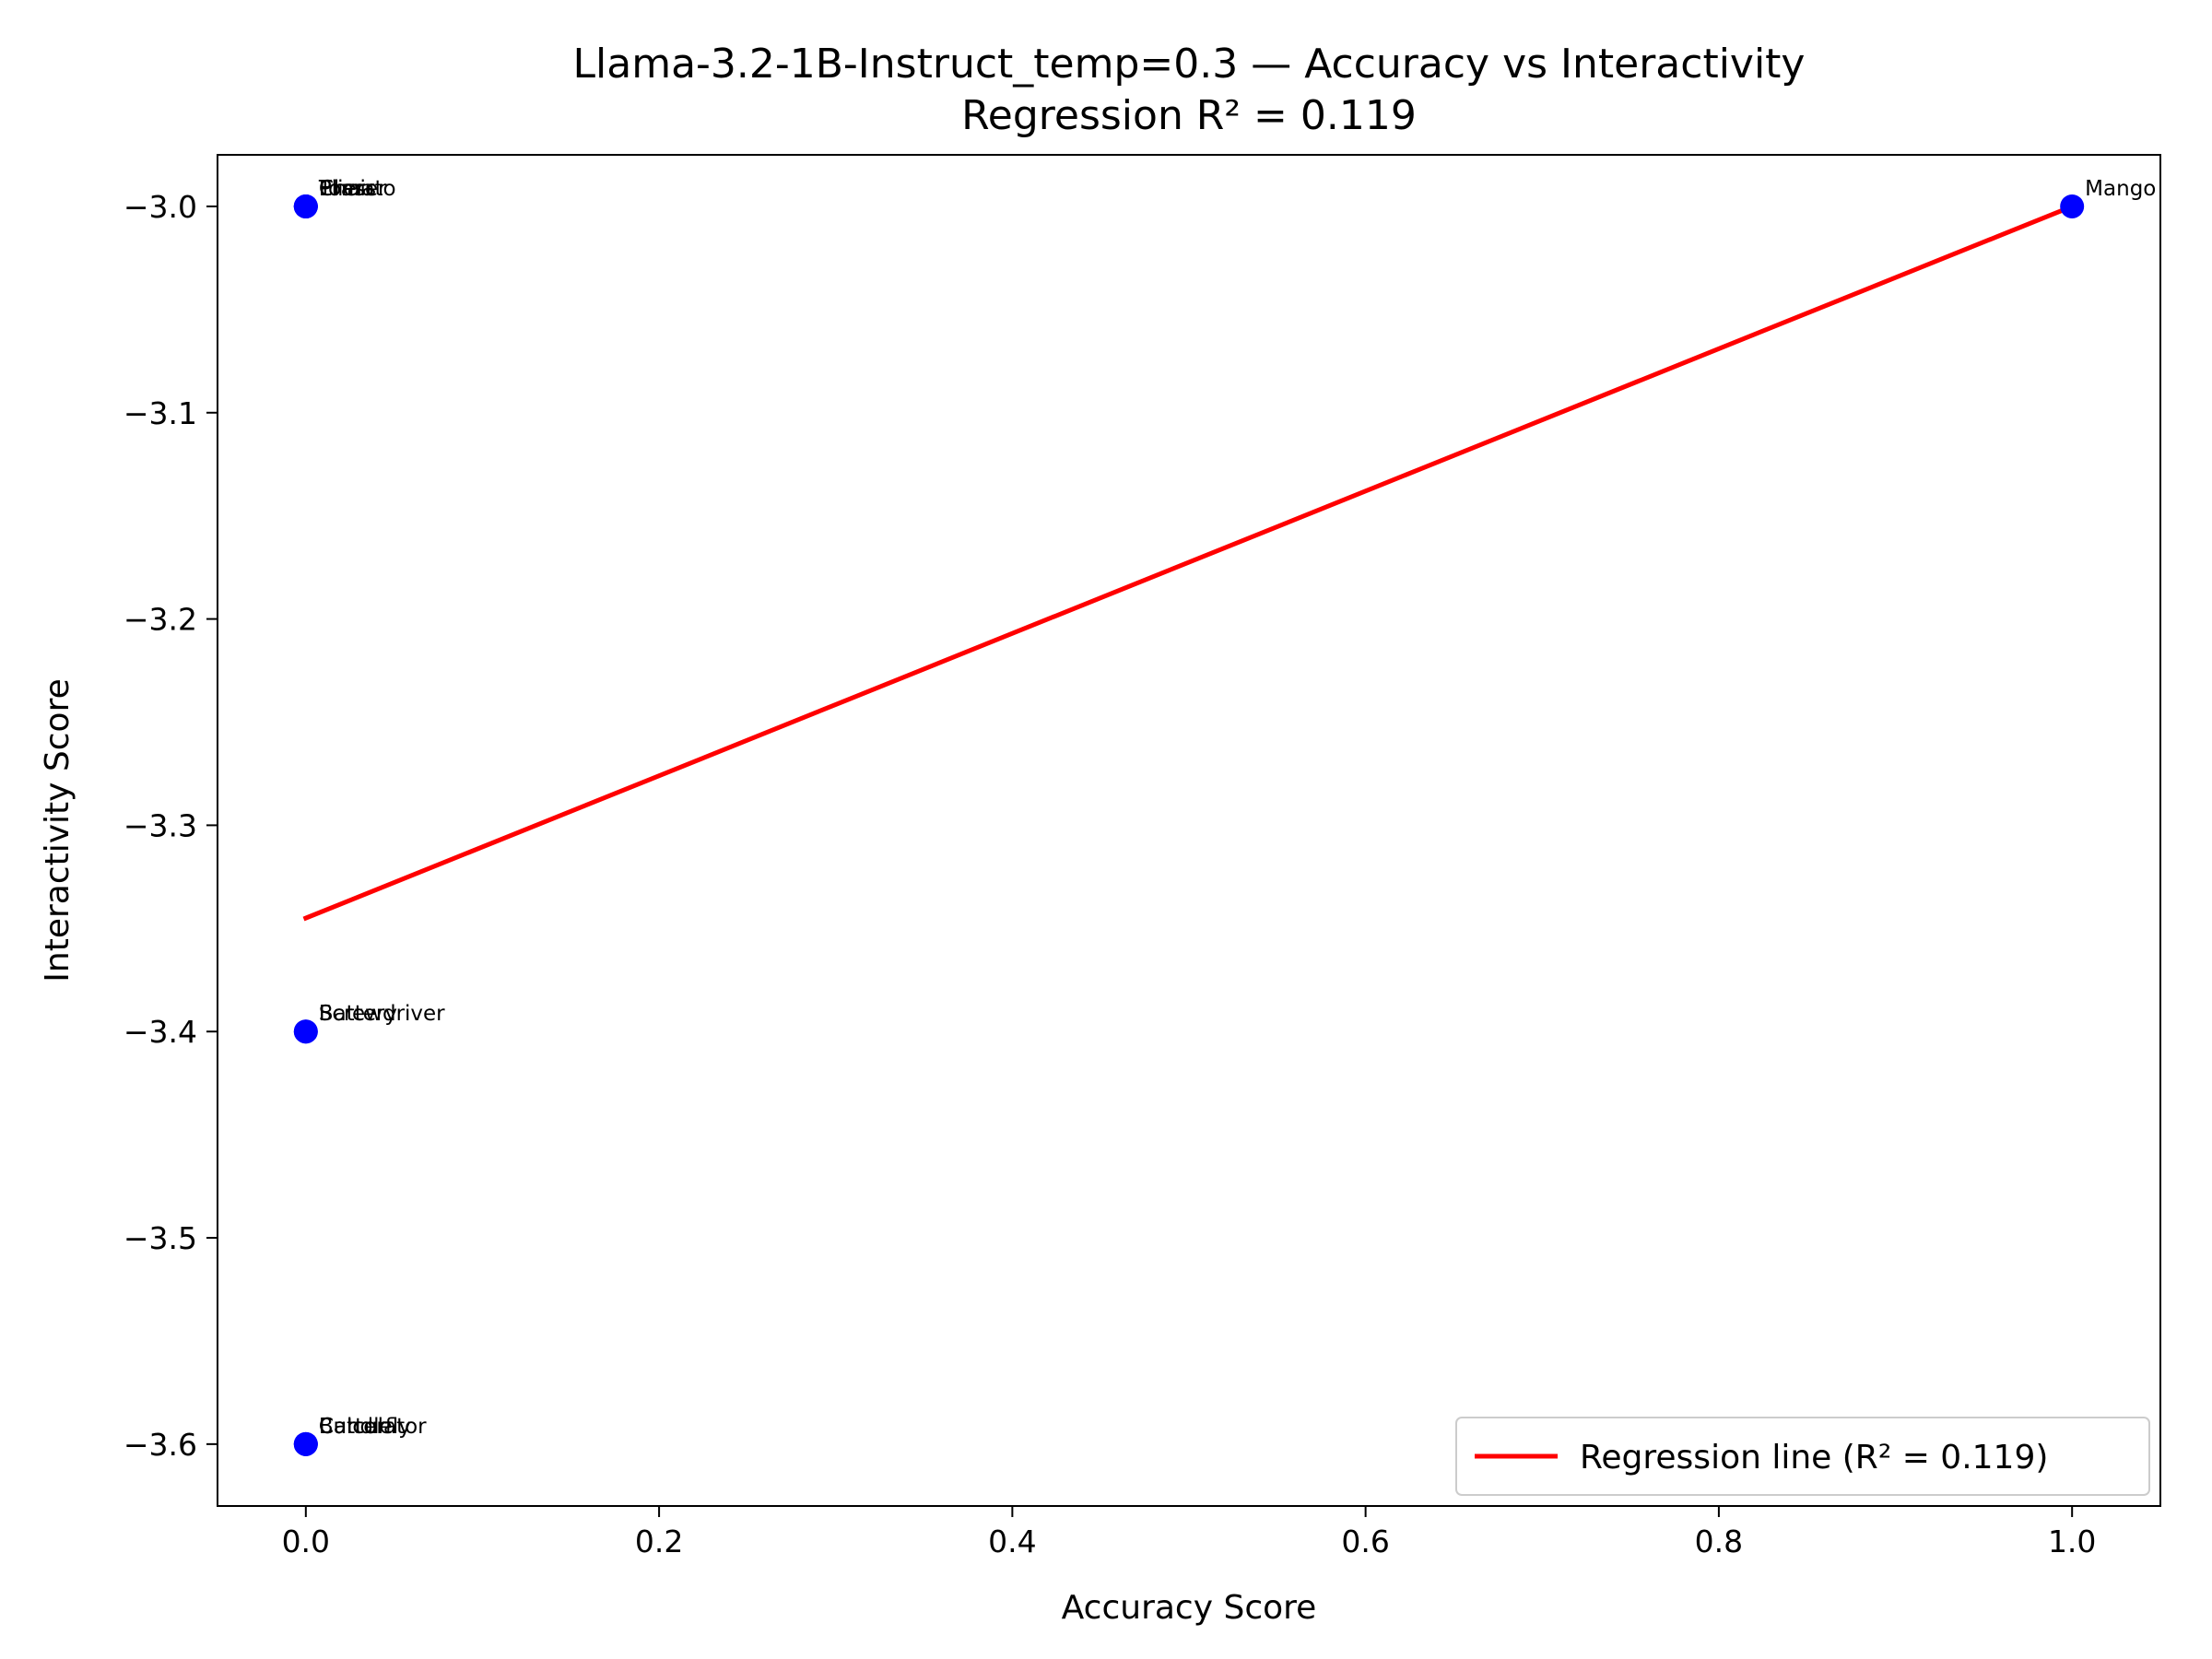  I want to click on chart-subtitle: Regression R² = 0.119, so click(1189, 115).